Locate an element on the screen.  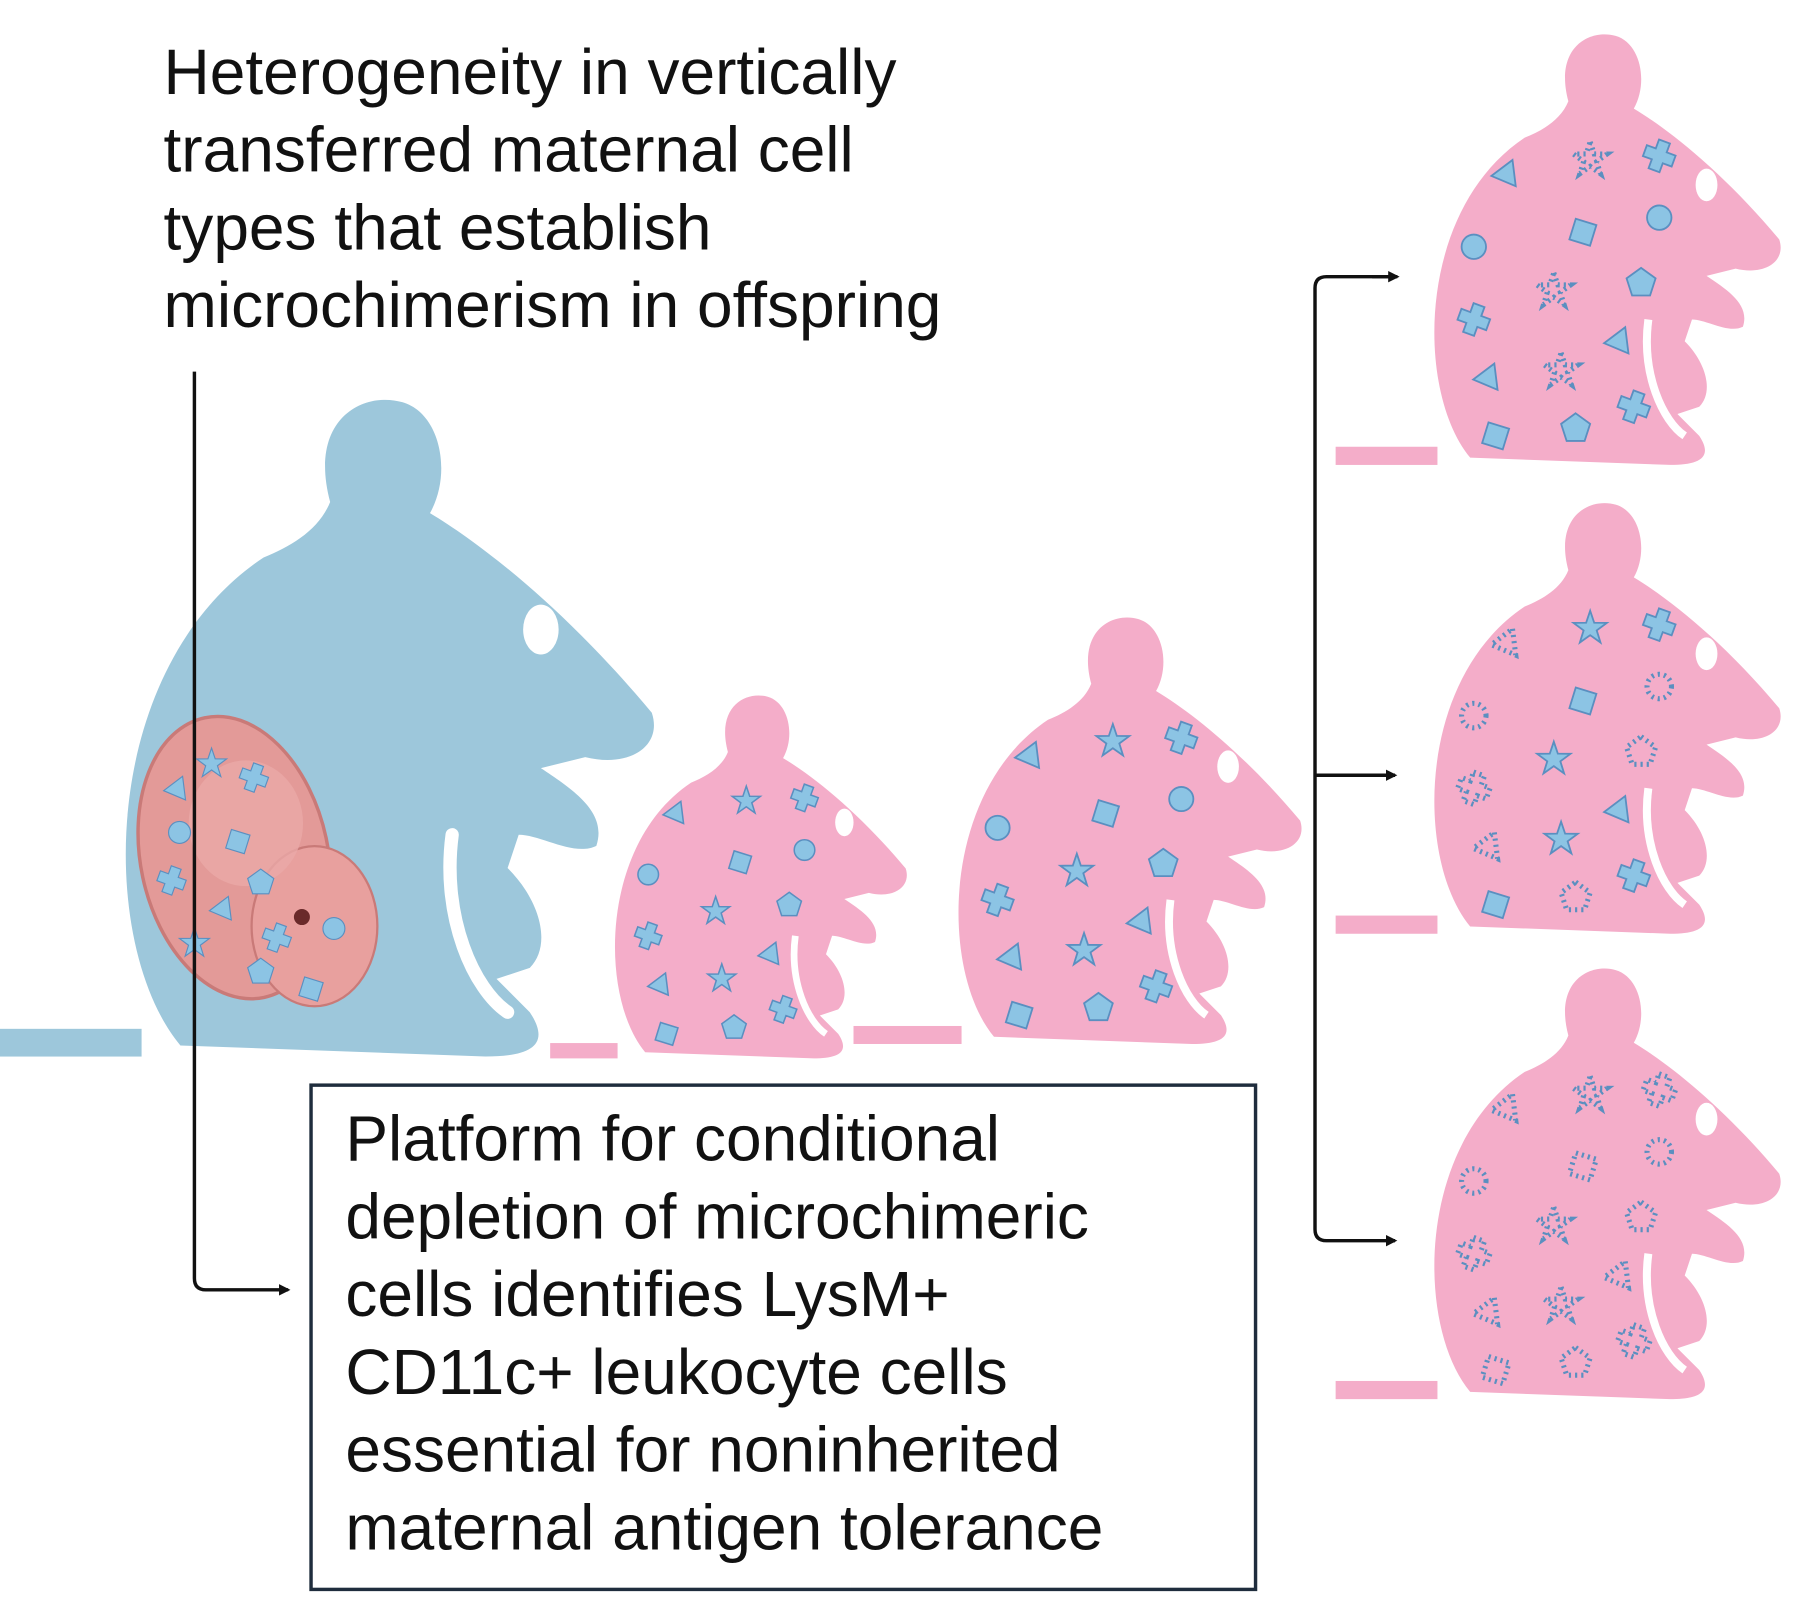
box-line: CD11c+ leukocyte cells is located at coordinates (676, 1372).